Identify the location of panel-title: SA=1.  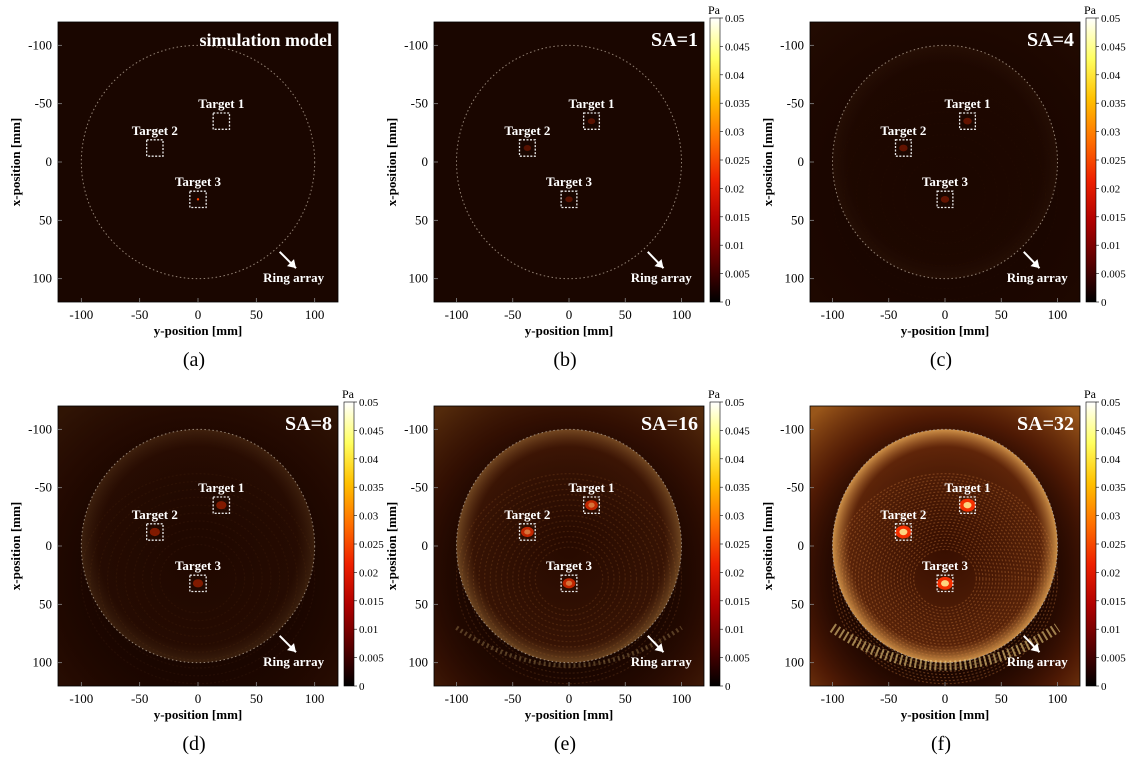
(674, 40).